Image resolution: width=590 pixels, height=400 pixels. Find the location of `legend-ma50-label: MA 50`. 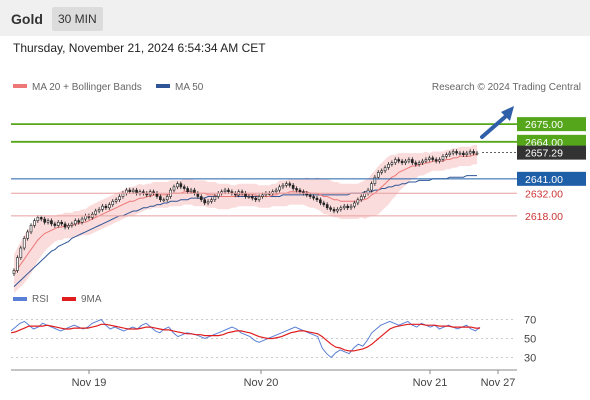

legend-ma50-label: MA 50 is located at coordinates (189, 87).